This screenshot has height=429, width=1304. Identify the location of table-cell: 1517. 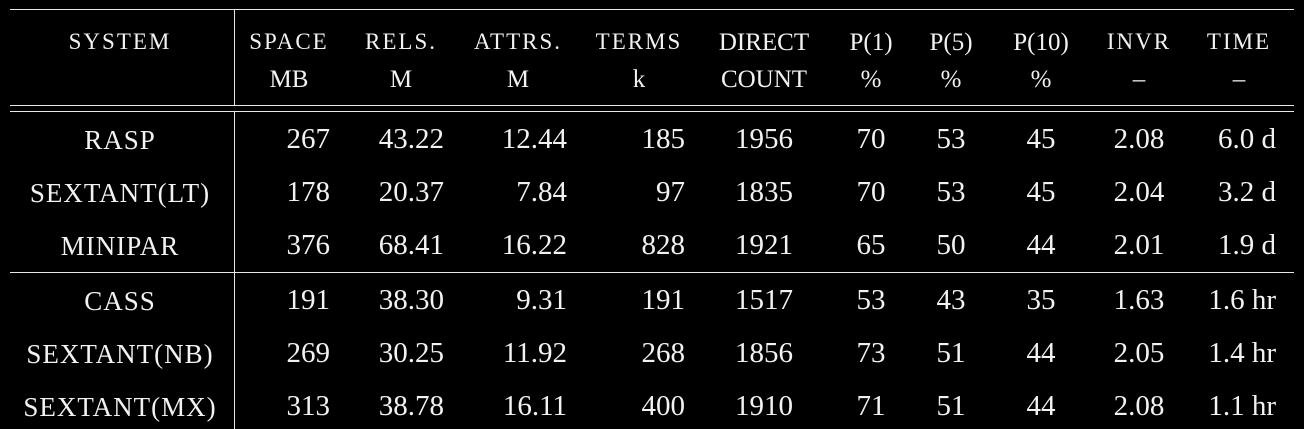
(764, 300).